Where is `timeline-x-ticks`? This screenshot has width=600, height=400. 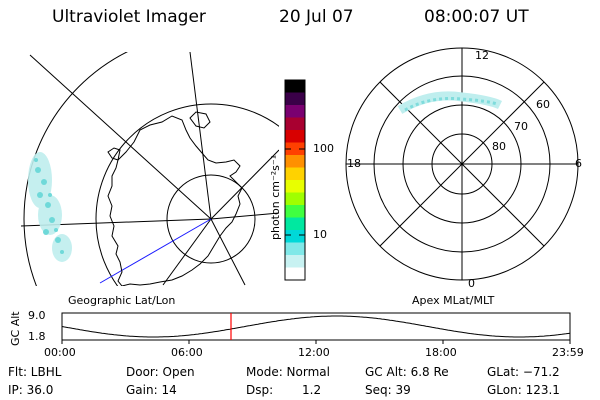 timeline-x-ticks is located at coordinates (316, 342).